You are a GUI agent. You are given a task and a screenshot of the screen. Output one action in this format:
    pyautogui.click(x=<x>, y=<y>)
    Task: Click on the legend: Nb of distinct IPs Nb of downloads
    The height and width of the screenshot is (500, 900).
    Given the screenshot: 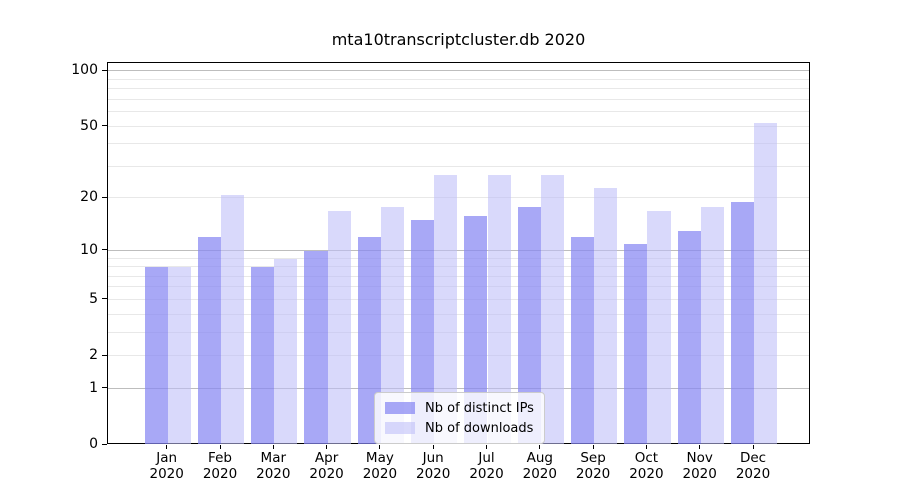 What is the action you would take?
    pyautogui.click(x=459, y=418)
    